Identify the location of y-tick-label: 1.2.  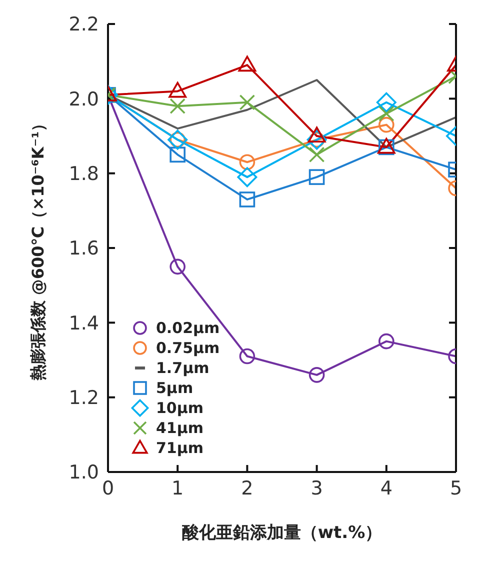
(83, 398).